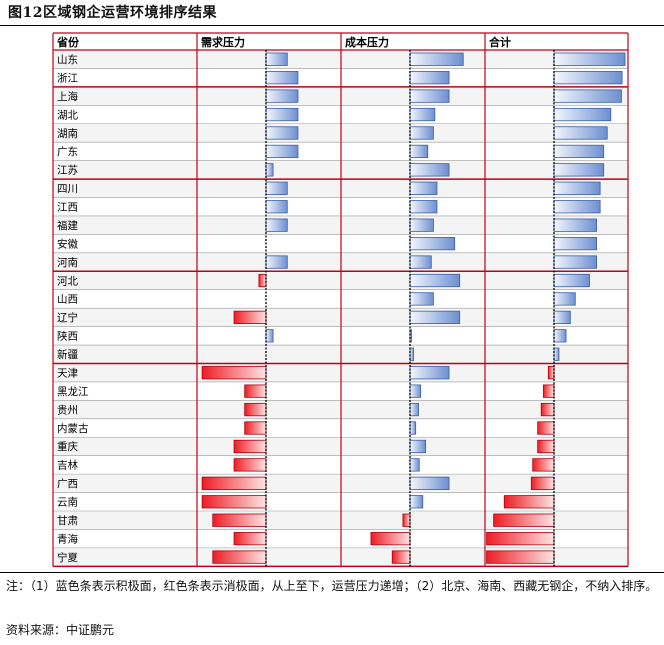  I want to click on figure-source: 资料来源：中证鹏元, so click(60, 630).